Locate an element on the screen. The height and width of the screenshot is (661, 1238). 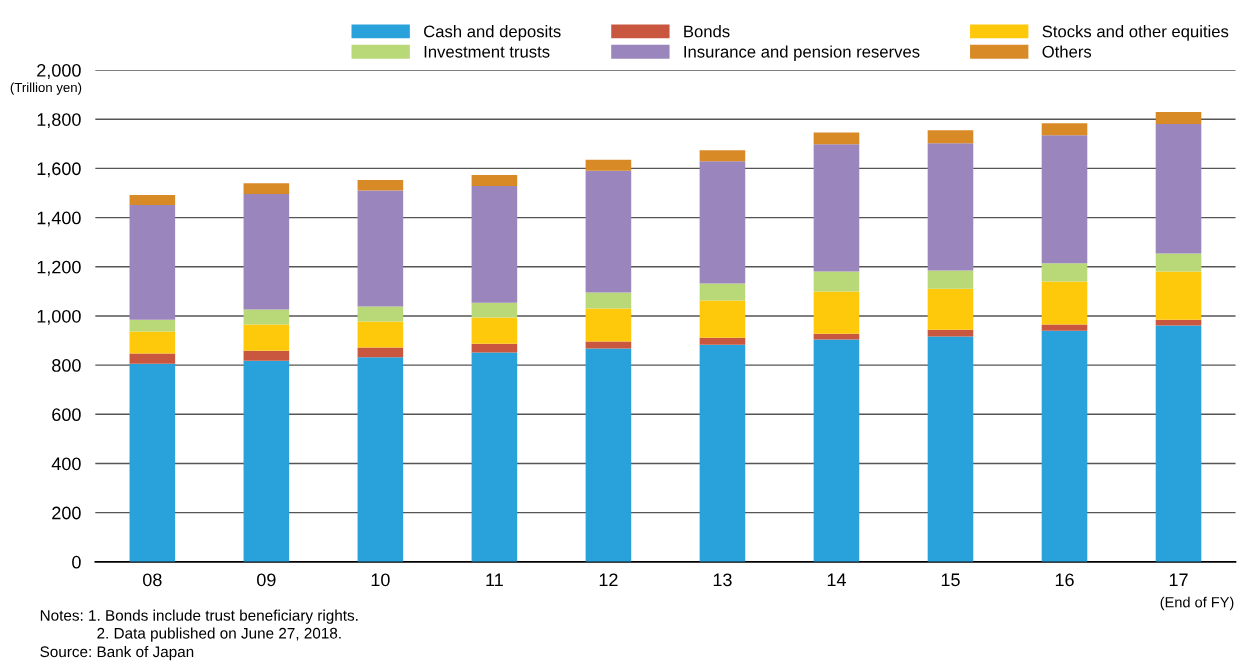
y-tick-label: 0 is located at coordinates (76, 562).